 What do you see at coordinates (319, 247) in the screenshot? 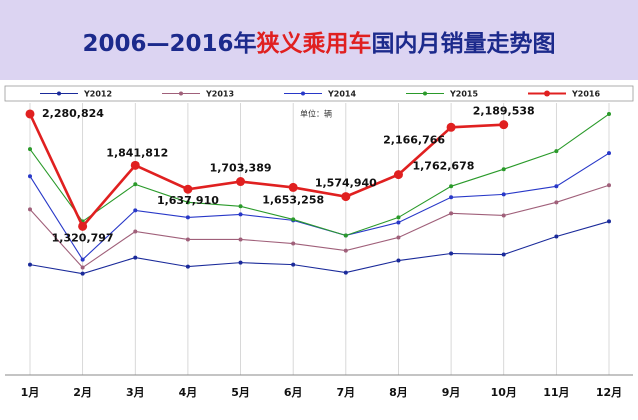
I see `series-line` at bounding box center [319, 247].